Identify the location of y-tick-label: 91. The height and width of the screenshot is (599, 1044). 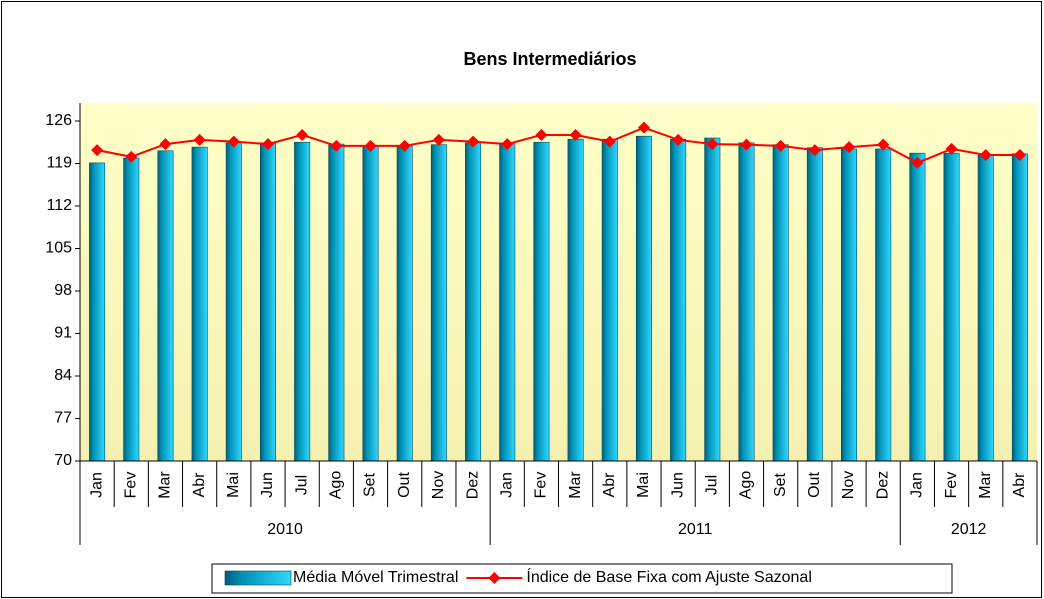
(63, 333).